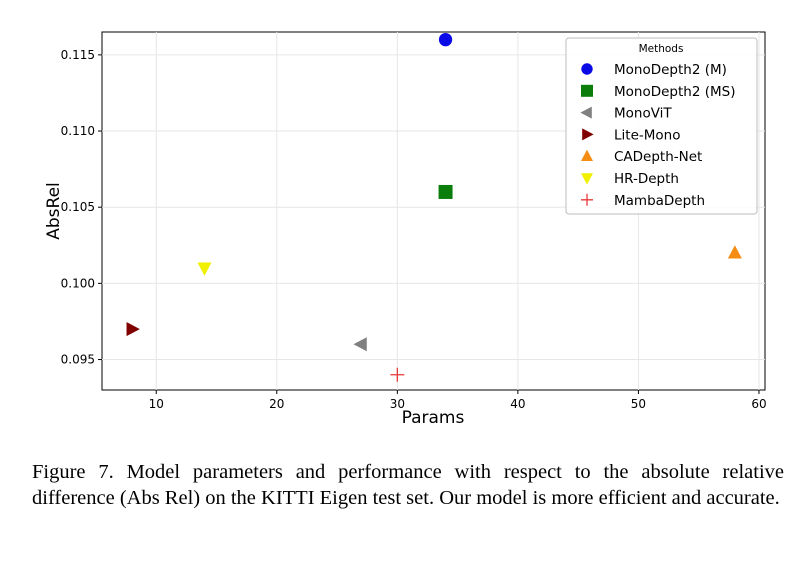 This screenshot has width=809, height=566. Describe the element at coordinates (587, 69) in the screenshot. I see `legend-marker-monodepth2-m` at that location.